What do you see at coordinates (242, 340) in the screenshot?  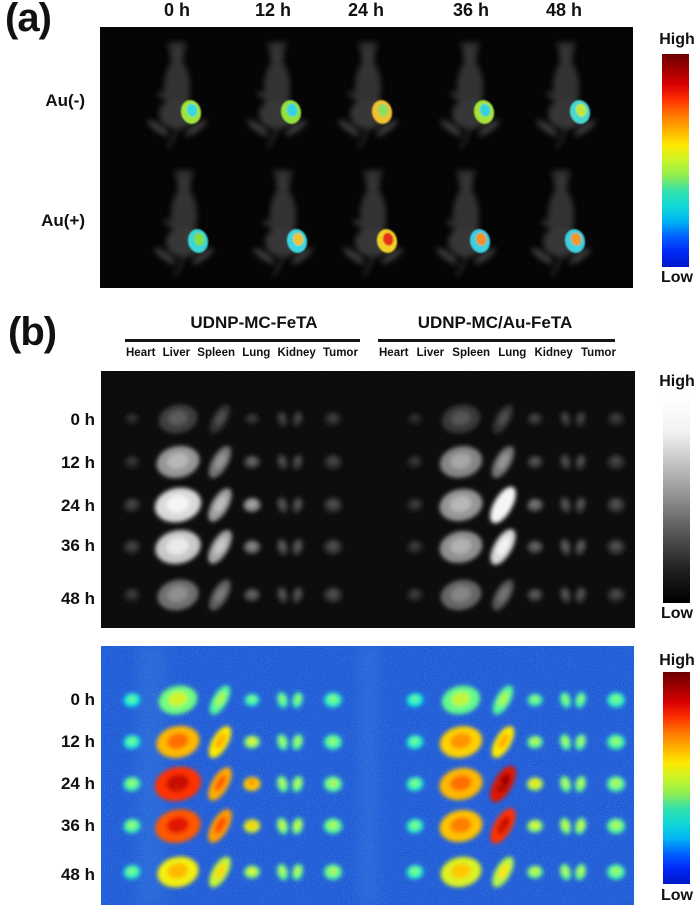 I see `group-underline-left` at bounding box center [242, 340].